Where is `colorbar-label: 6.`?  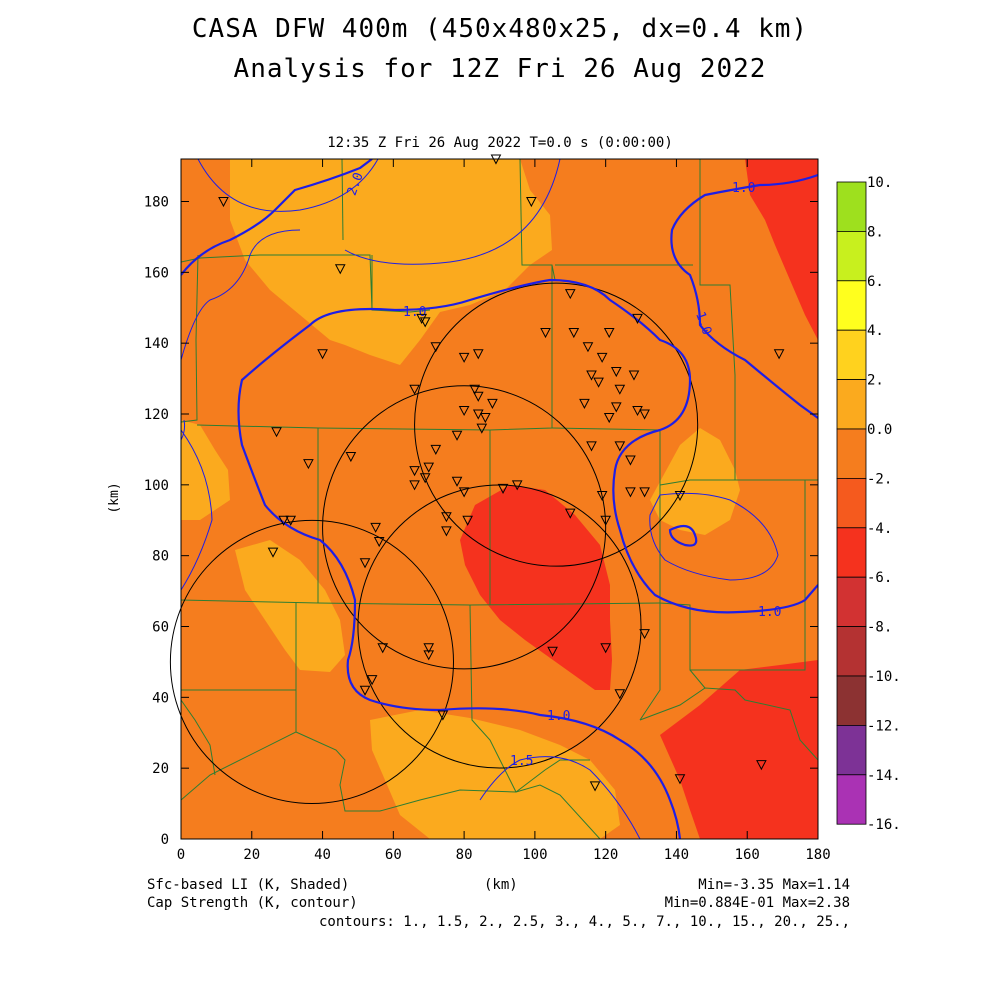
colorbar-label: 6. is located at coordinates (875, 282).